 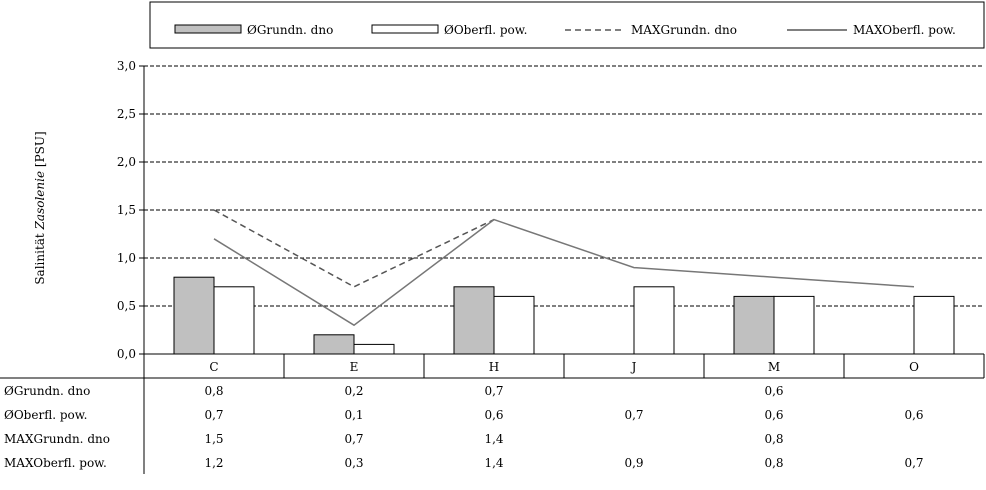 I want to click on y-tick-label: 3,0, so click(x=126, y=66).